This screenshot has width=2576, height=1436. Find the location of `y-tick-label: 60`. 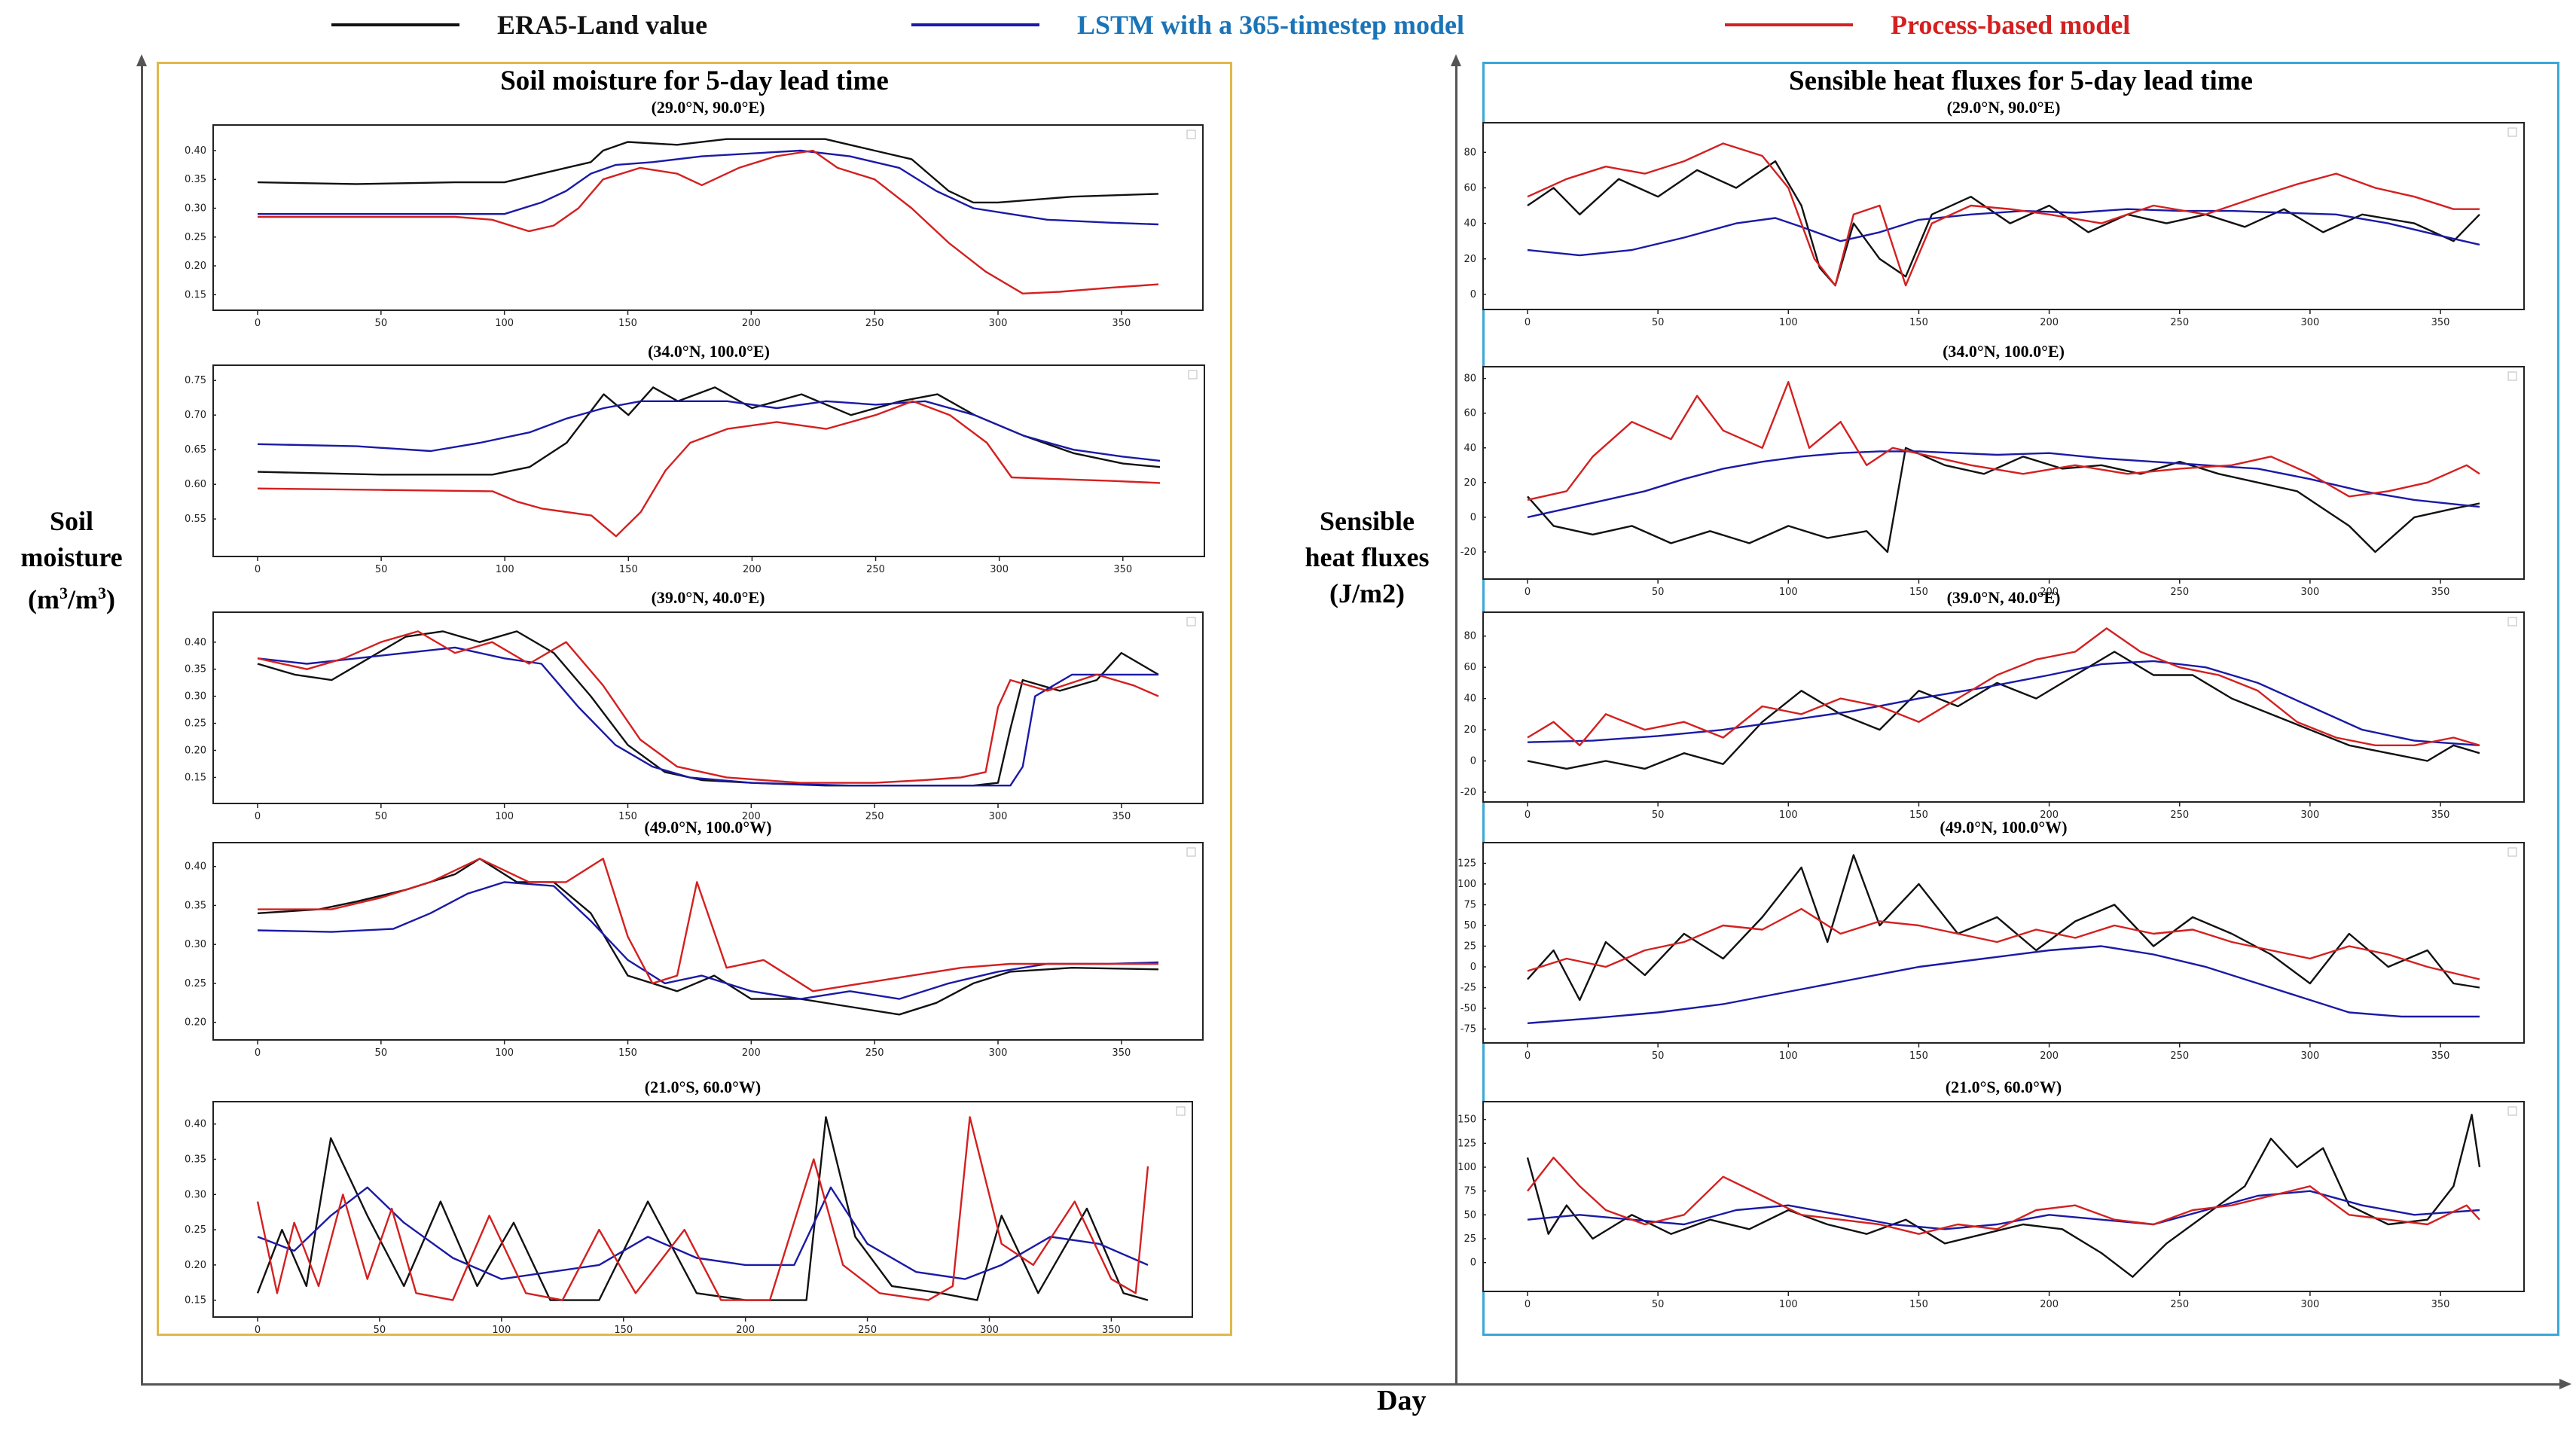

y-tick-label: 60 is located at coordinates (1469, 667).